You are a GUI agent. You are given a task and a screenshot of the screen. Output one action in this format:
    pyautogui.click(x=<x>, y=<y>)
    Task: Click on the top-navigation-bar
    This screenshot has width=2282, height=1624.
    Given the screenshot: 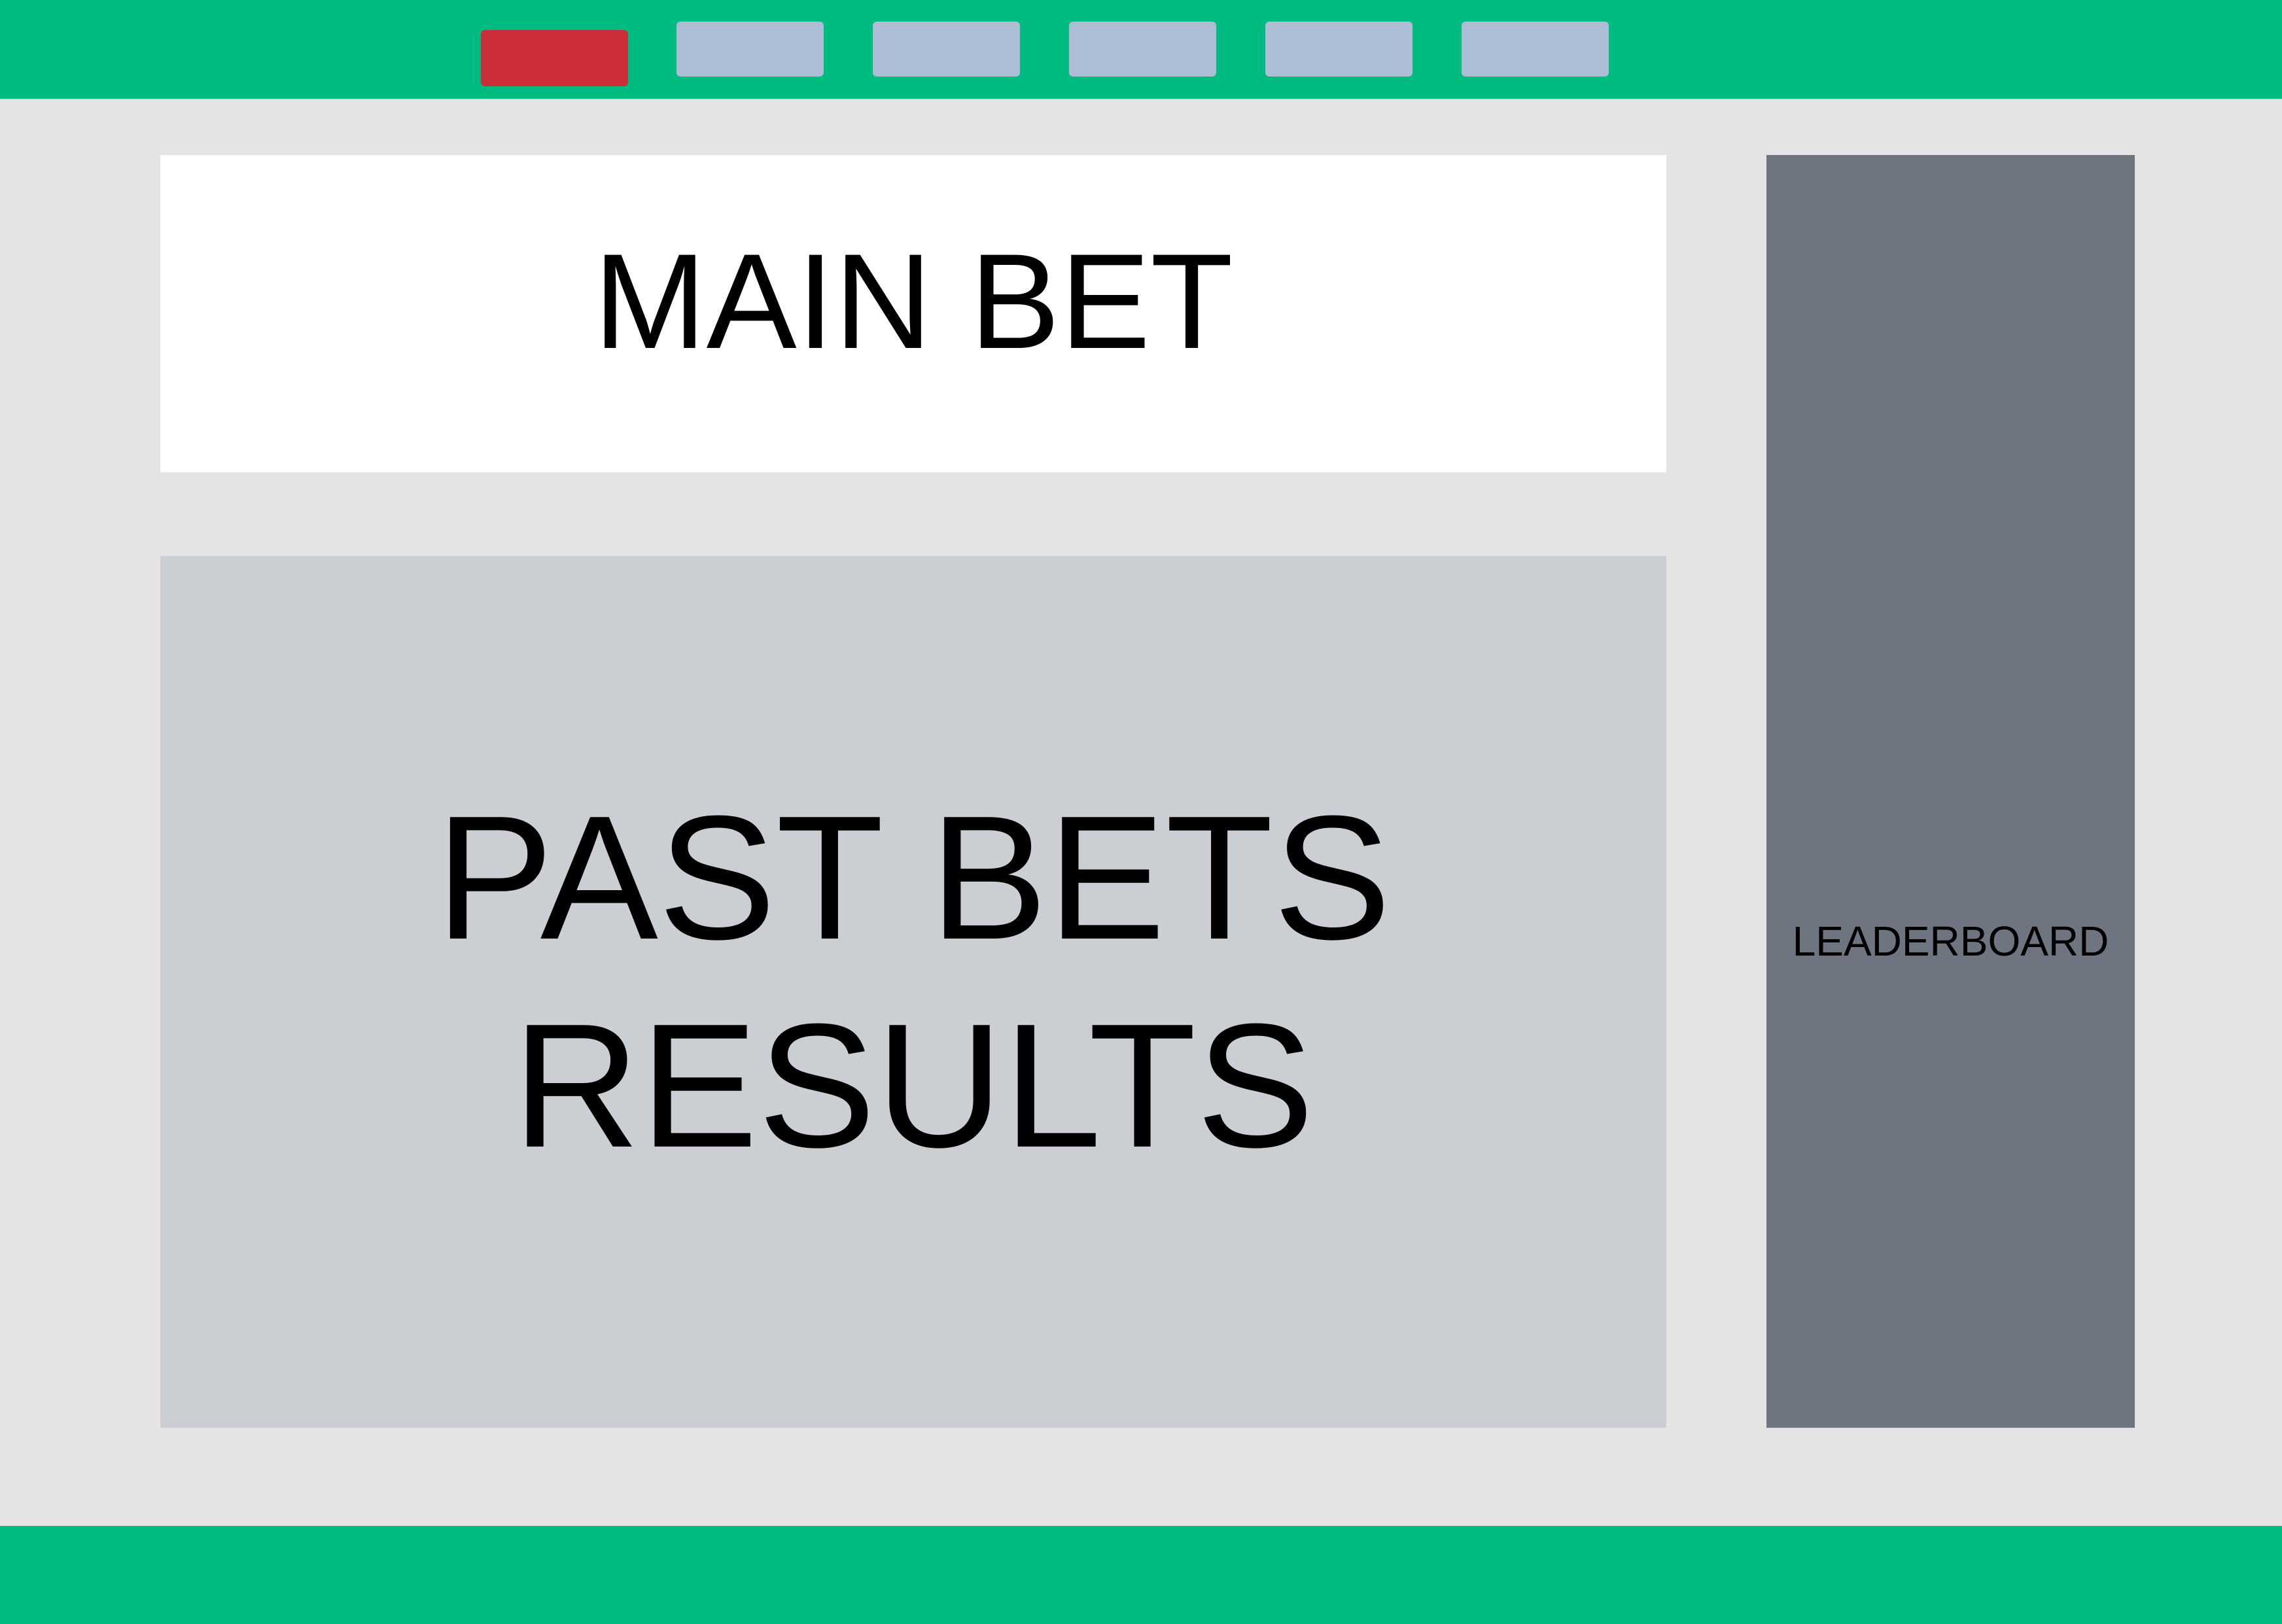 What is the action you would take?
    pyautogui.click(x=1141, y=49)
    